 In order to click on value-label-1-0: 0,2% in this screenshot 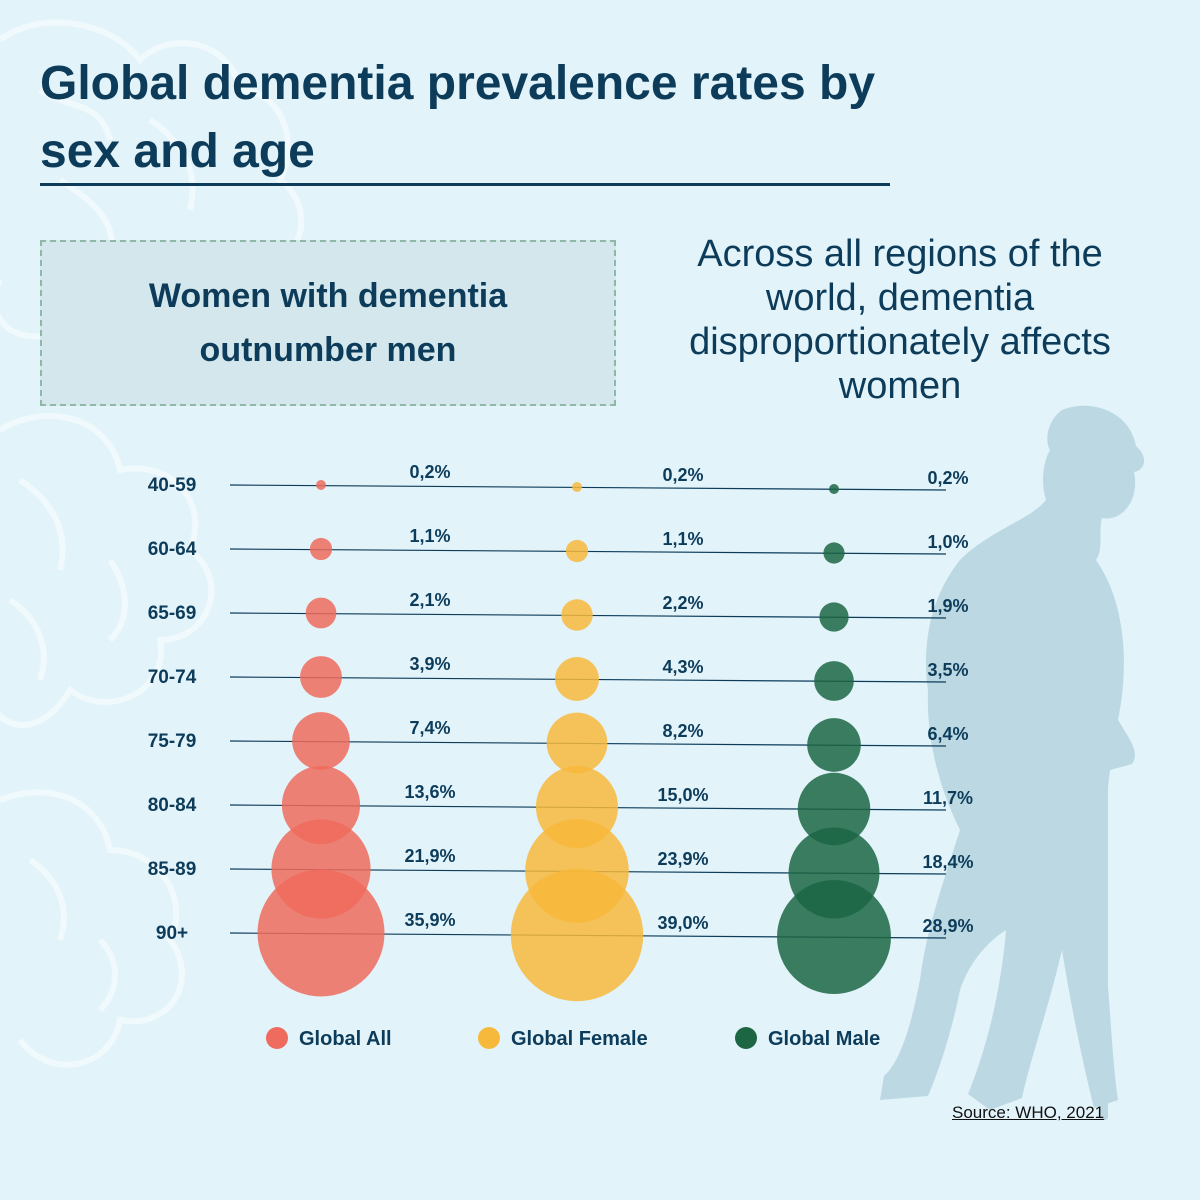, I will do `click(682, 475)`.